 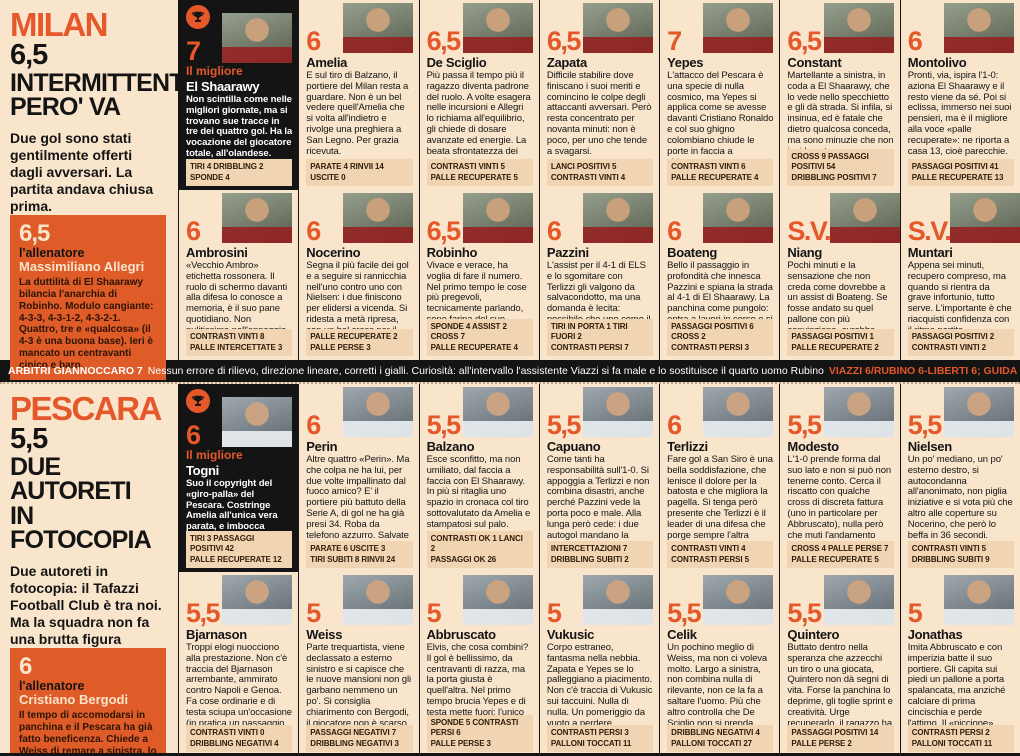 I want to click on player-stats-bar: LANCI POSITIVI 5 CONTRASTI VINTI 4, so click(x=600, y=172).